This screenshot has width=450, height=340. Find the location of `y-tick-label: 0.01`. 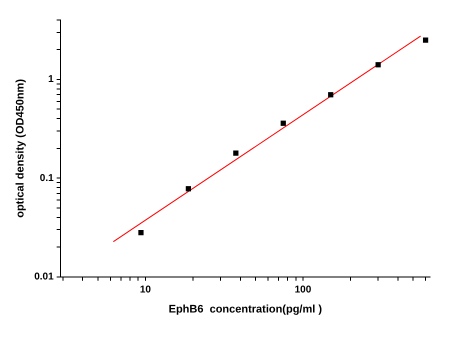

y-tick-label: 0.01 is located at coordinates (44, 277).